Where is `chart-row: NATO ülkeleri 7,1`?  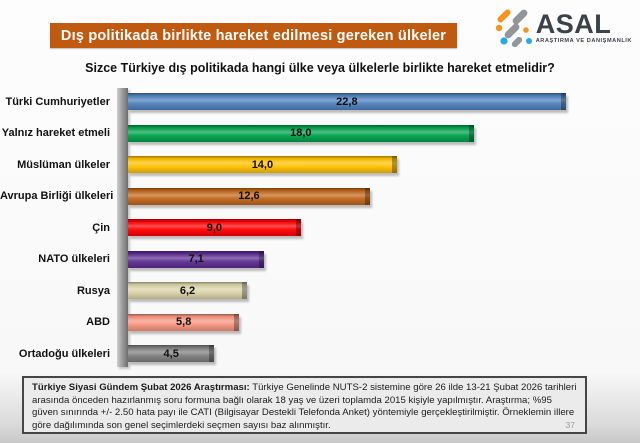
chart-row: NATO ülkeleri 7,1 is located at coordinates (320, 259).